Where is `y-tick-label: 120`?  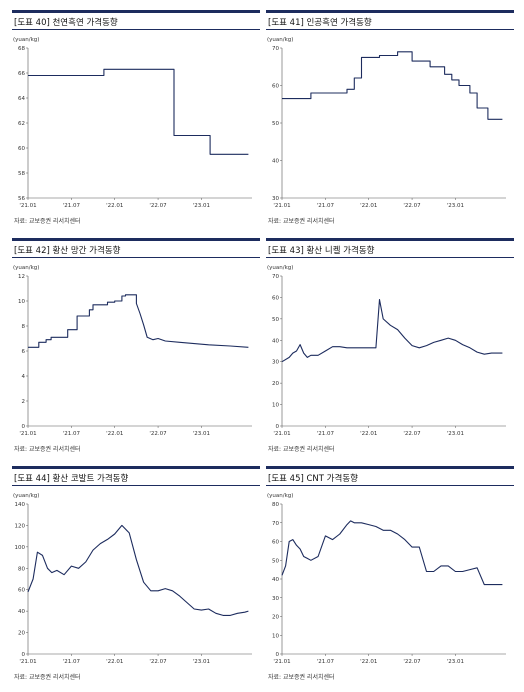
y-tick-label: 120 is located at coordinates (20, 526).